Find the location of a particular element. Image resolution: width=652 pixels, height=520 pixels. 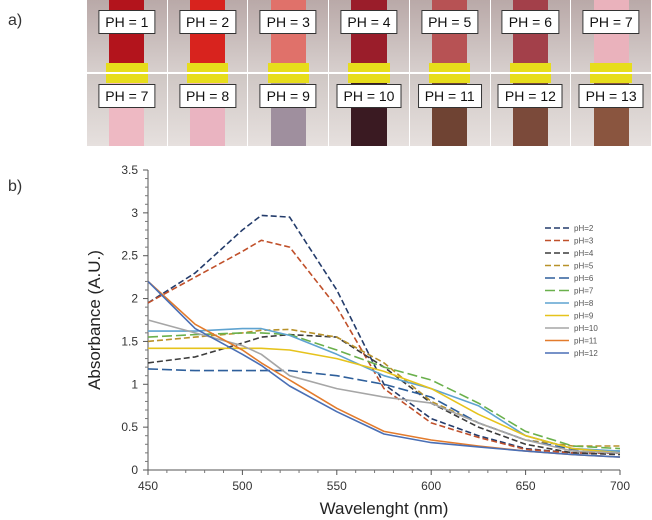

ph-label: PH = 12 is located at coordinates (530, 96).